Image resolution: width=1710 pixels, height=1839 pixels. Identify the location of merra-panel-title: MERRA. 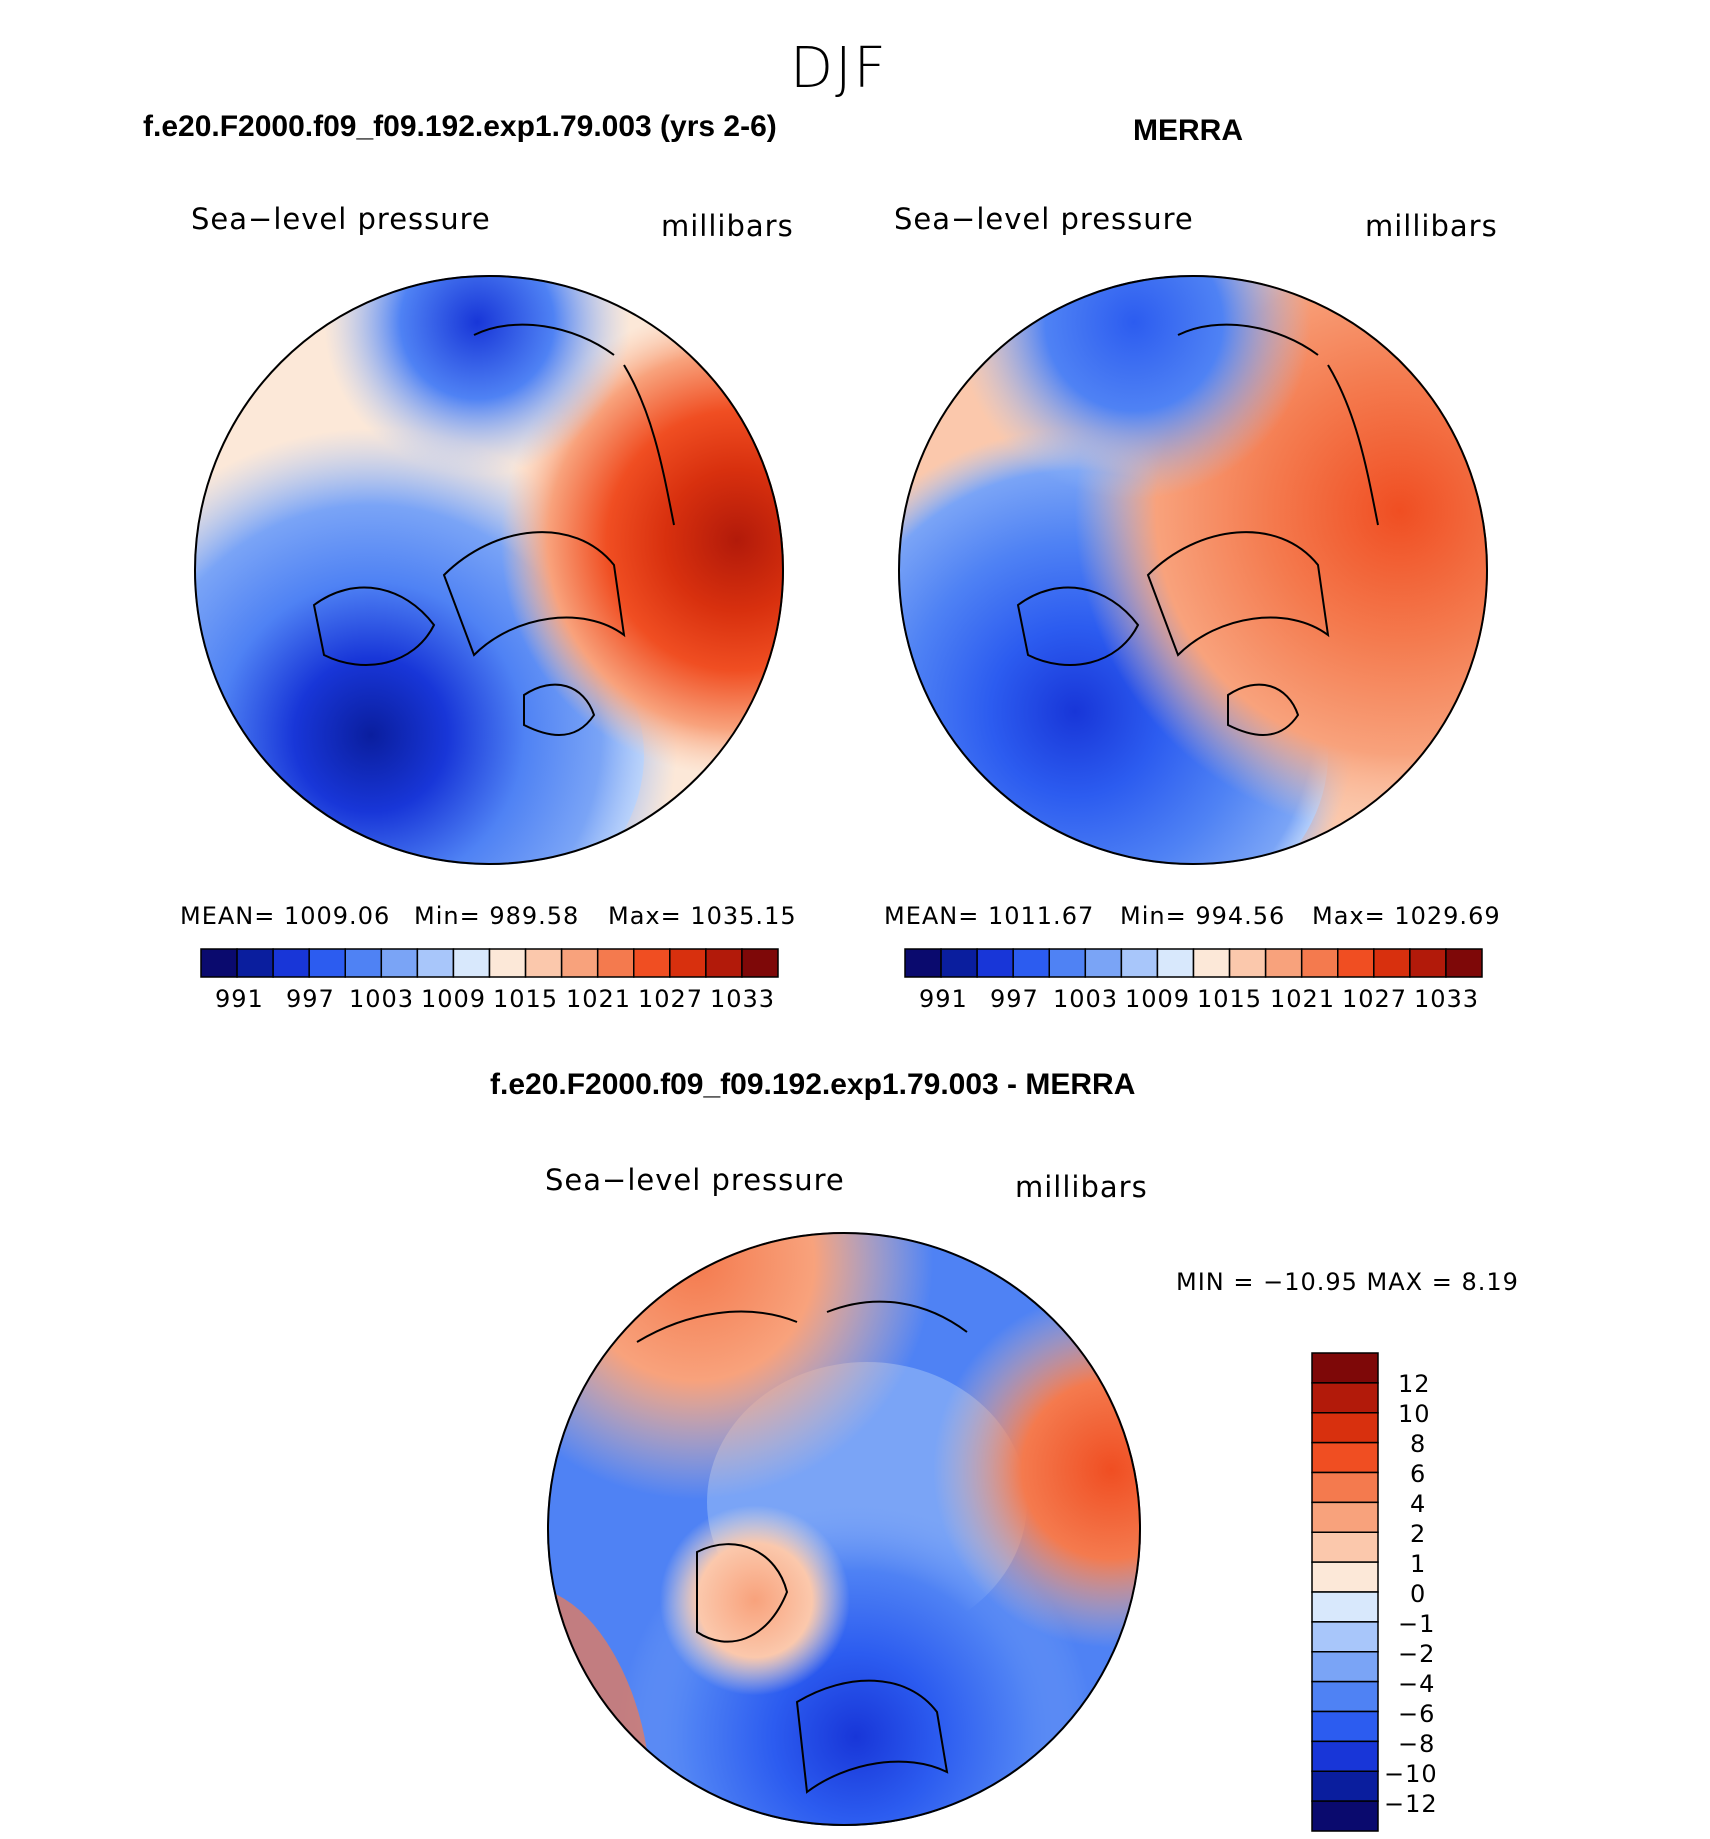
(1188, 130).